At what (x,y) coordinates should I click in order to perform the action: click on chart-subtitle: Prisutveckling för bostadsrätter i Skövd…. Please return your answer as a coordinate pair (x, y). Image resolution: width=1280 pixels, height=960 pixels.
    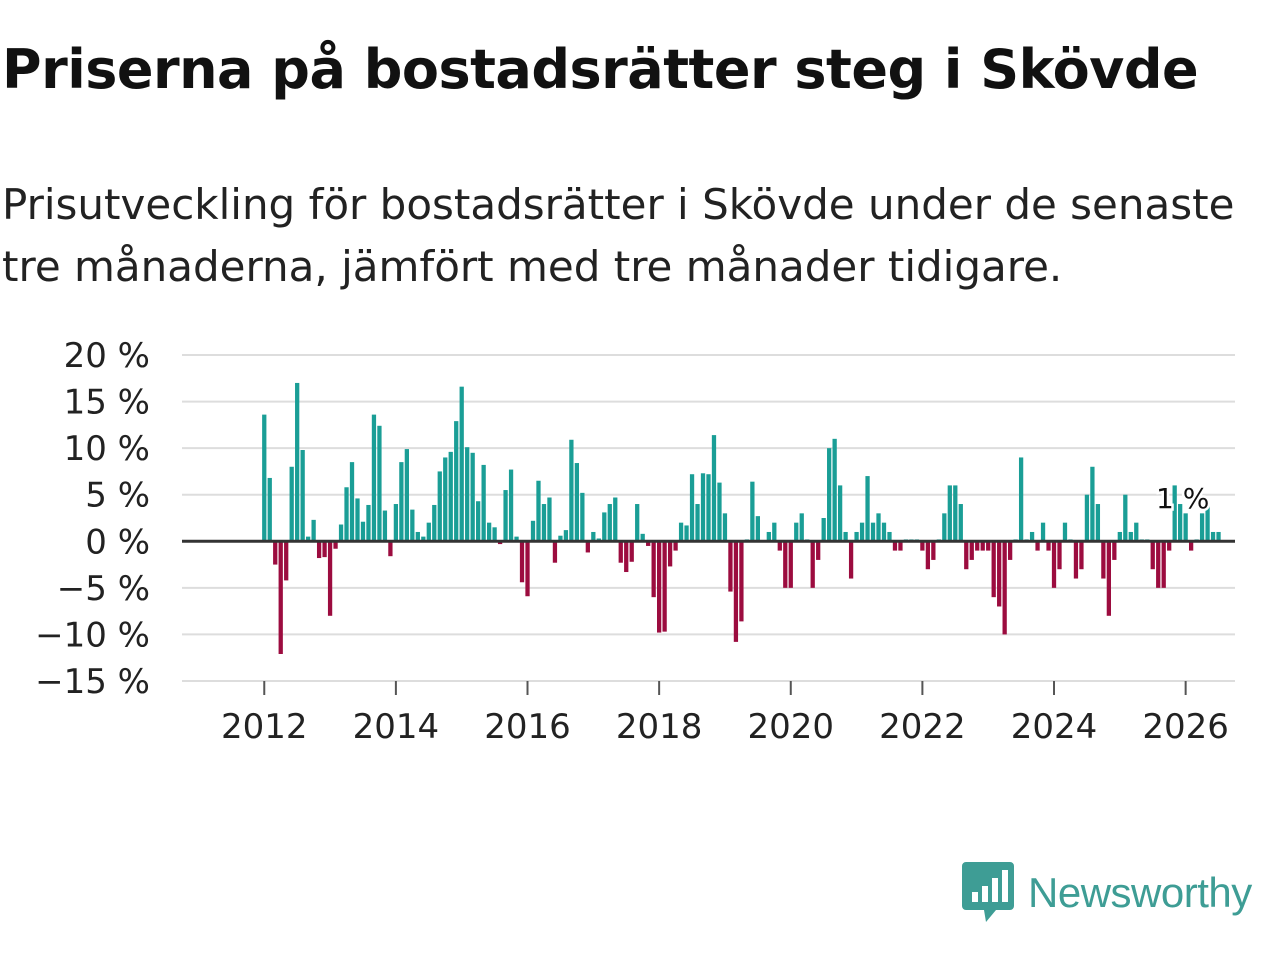
    Looking at the image, I should click on (618, 235).